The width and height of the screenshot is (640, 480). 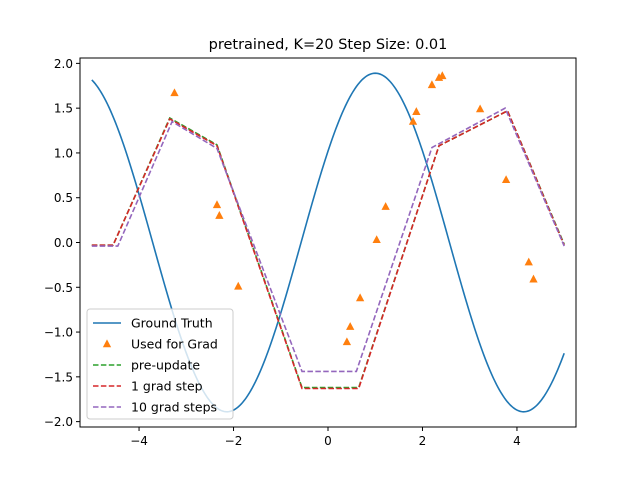 I want to click on legend-label-ground-truth: Ground Truth, so click(x=172, y=323).